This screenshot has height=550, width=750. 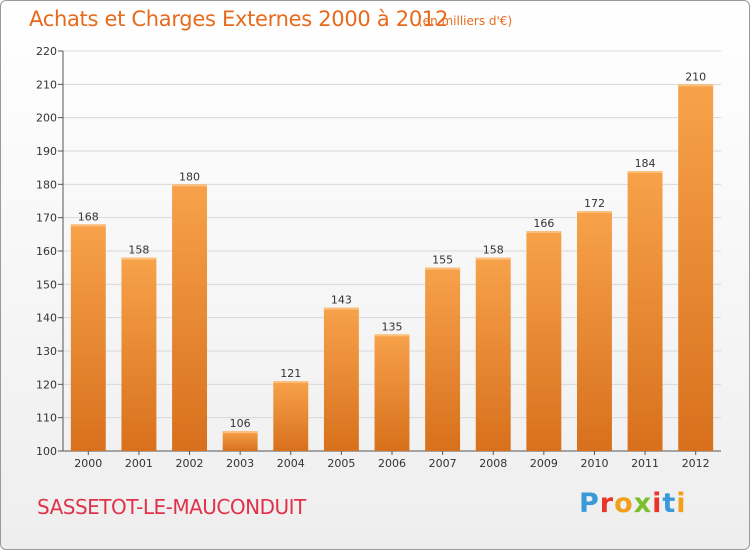 What do you see at coordinates (696, 463) in the screenshot?
I see `x-tick-label-2012: 2012` at bounding box center [696, 463].